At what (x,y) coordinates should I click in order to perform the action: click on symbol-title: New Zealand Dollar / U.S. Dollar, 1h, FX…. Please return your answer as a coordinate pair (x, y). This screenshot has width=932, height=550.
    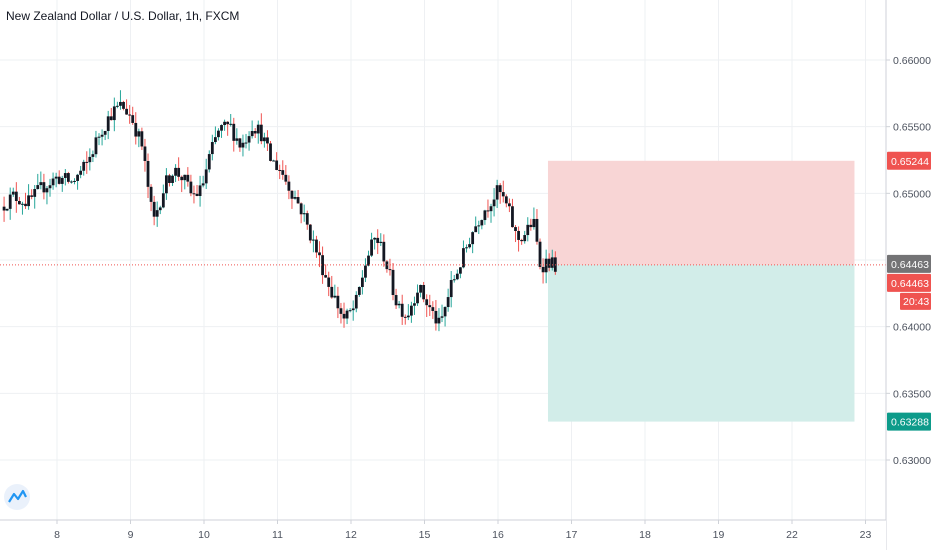
    Looking at the image, I should click on (123, 16).